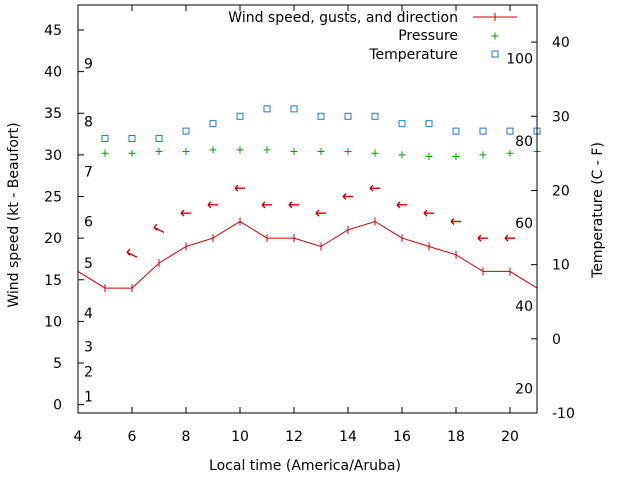 The height and width of the screenshot is (480, 640). Describe the element at coordinates (53, 281) in the screenshot. I see `y-left-tick-label: 15` at that location.